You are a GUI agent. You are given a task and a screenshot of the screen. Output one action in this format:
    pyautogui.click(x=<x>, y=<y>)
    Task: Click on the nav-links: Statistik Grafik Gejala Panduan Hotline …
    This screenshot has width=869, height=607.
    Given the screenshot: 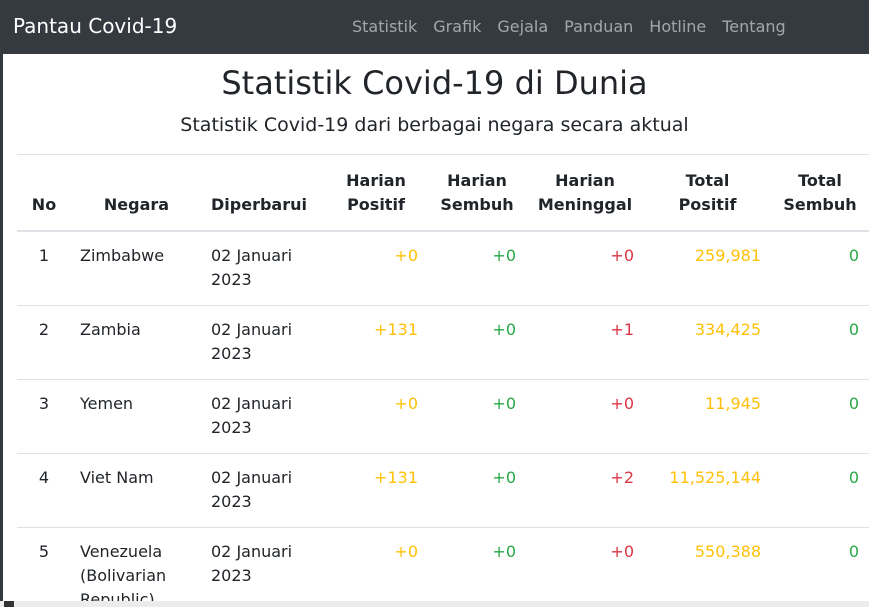 What is the action you would take?
    pyautogui.click(x=569, y=27)
    